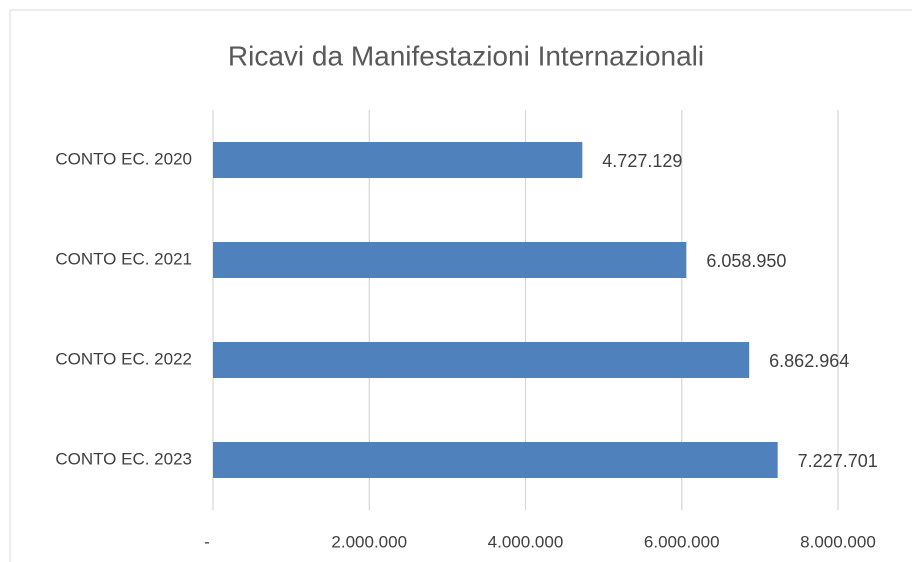  I want to click on x-tick-label: 8.000.000, so click(838, 541).